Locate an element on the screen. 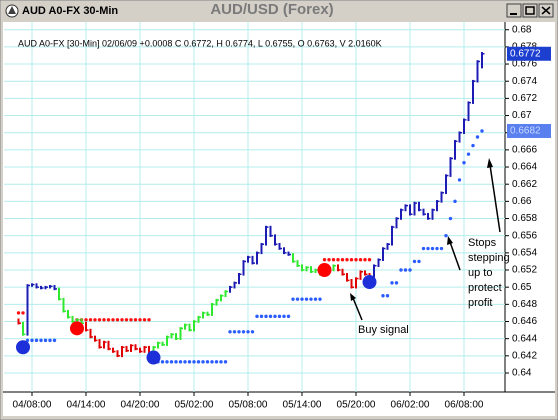 The image size is (558, 420). window-buttons is located at coordinates (530, 10).